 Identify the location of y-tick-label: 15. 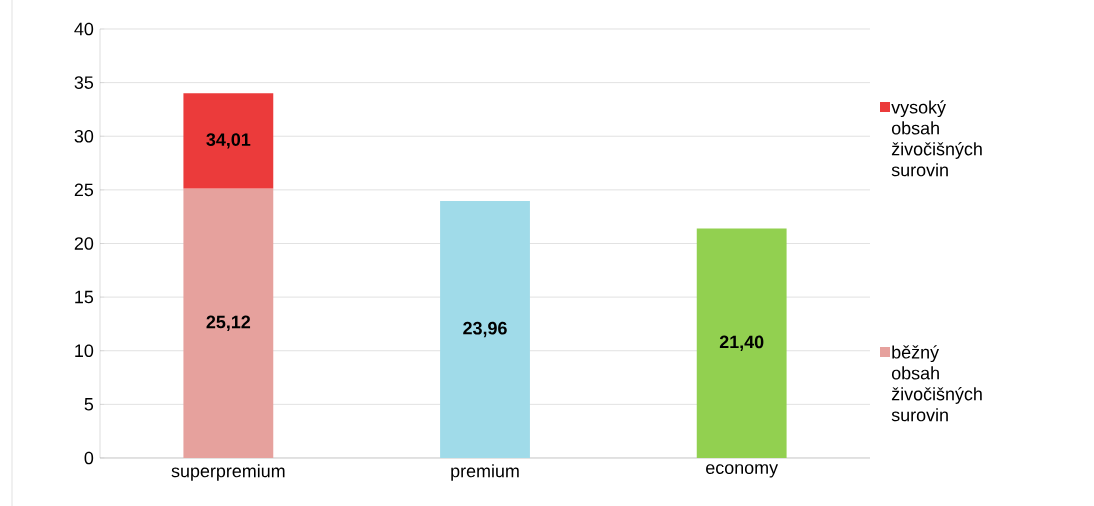
(84, 297).